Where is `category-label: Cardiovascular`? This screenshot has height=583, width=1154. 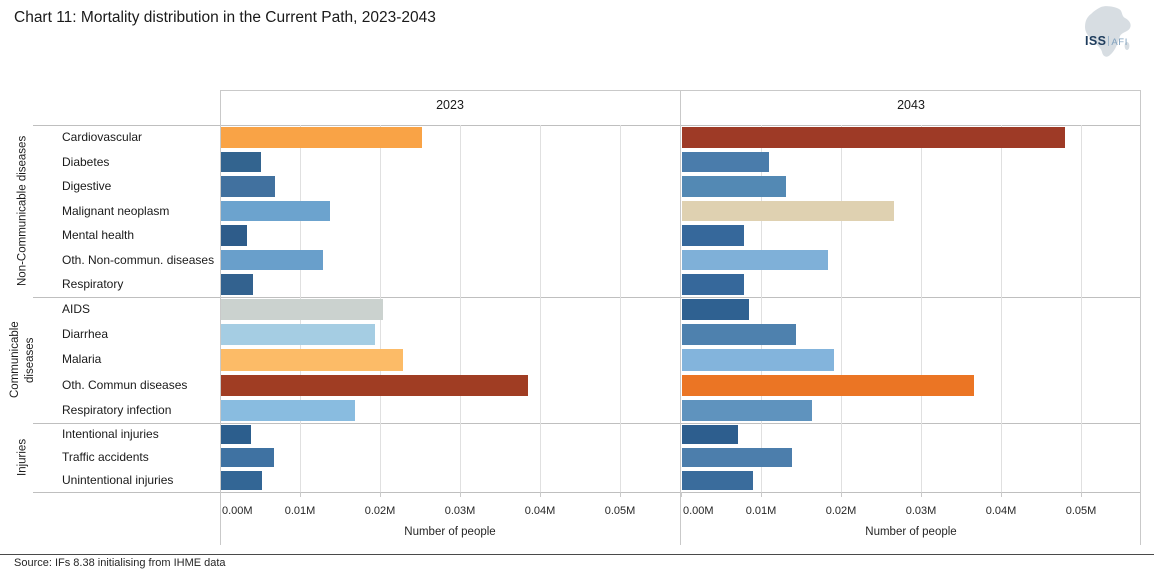 category-label: Cardiovascular is located at coordinates (102, 137).